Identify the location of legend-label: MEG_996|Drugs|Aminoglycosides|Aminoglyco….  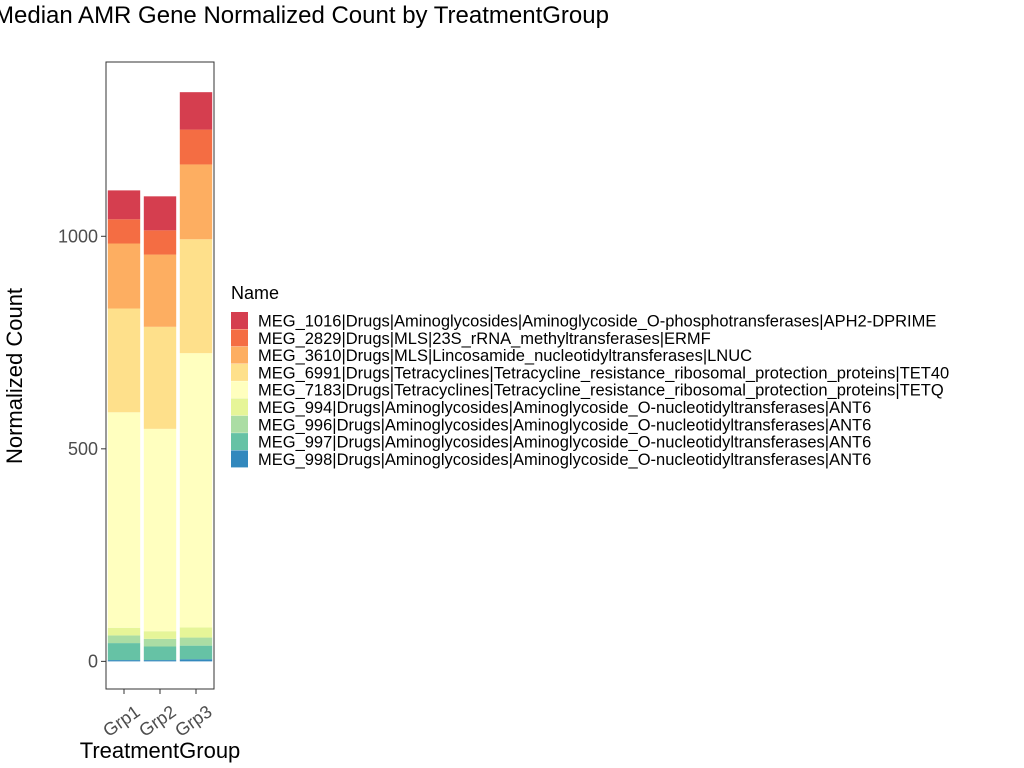
(564, 425).